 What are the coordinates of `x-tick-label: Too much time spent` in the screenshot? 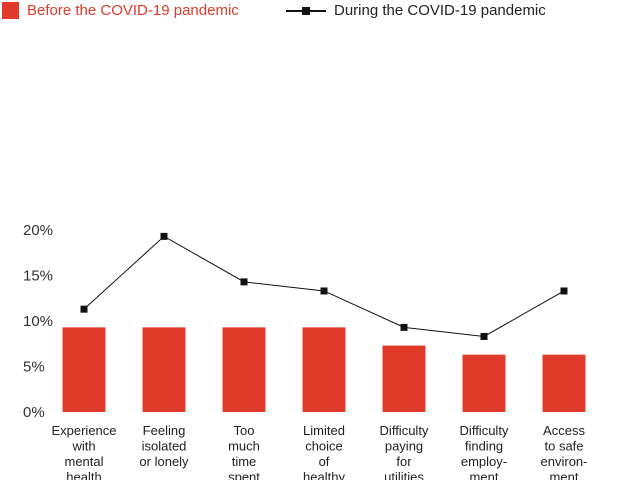 It's located at (244, 451).